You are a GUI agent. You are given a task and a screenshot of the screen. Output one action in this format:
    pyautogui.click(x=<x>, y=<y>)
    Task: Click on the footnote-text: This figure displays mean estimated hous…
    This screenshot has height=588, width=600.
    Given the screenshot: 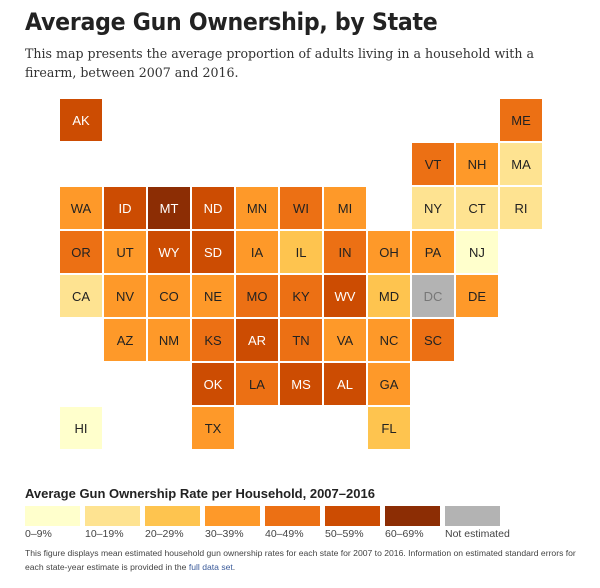 What is the action you would take?
    pyautogui.click(x=300, y=560)
    